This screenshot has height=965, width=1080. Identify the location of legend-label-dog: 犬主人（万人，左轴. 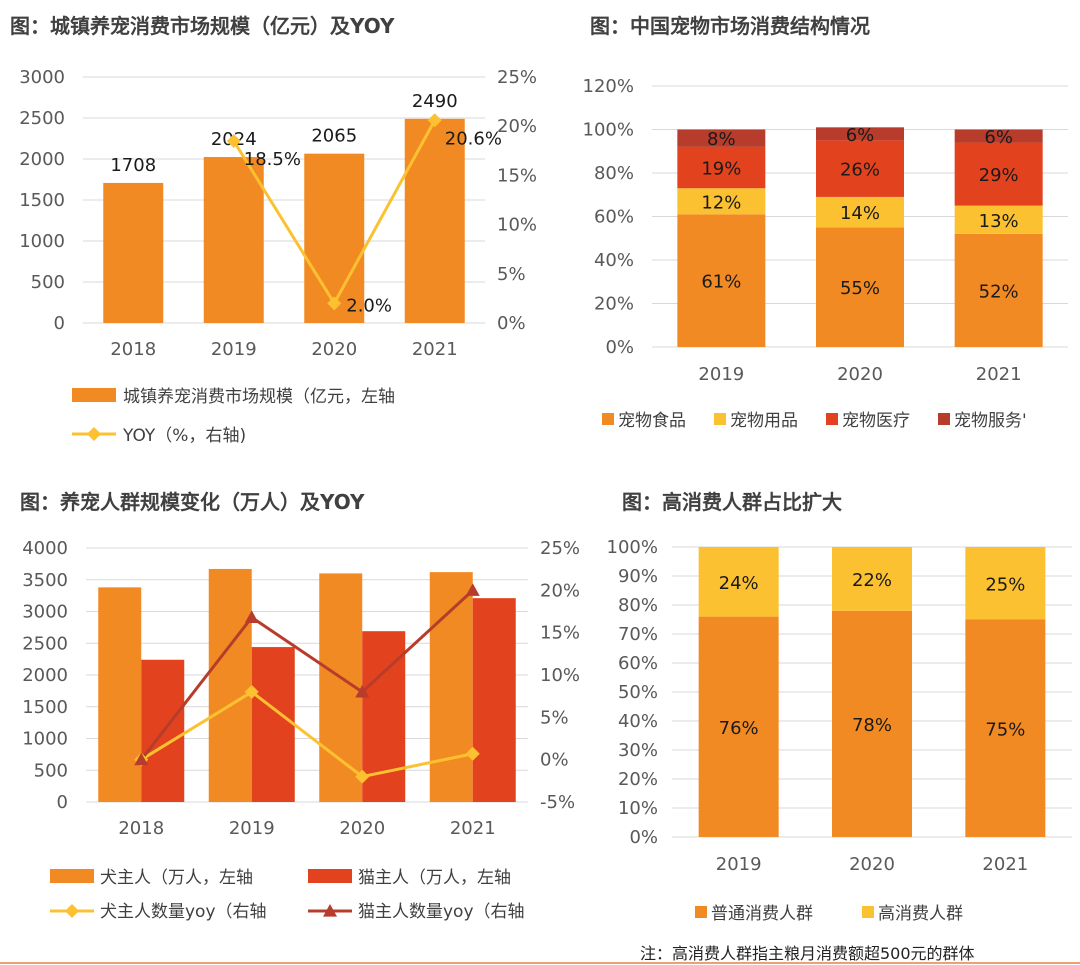
(176, 878).